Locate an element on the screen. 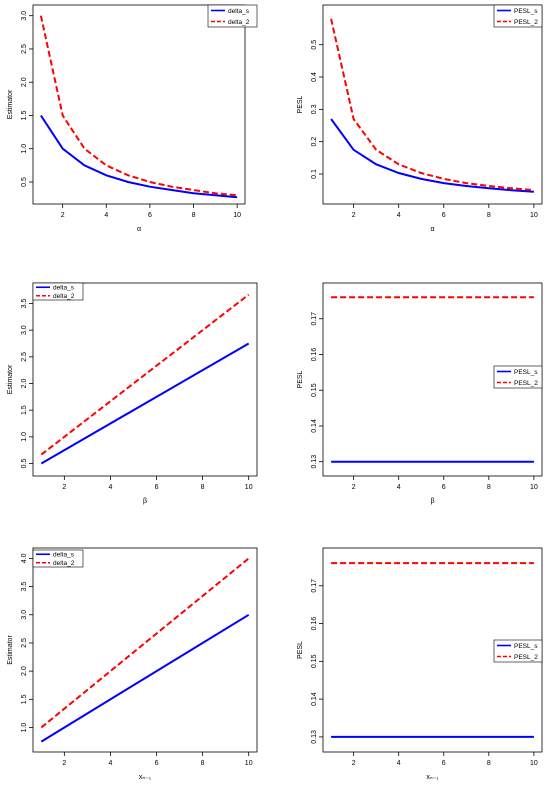 The height and width of the screenshot is (789, 550). y-tick-label: 0.3 is located at coordinates (314, 109).